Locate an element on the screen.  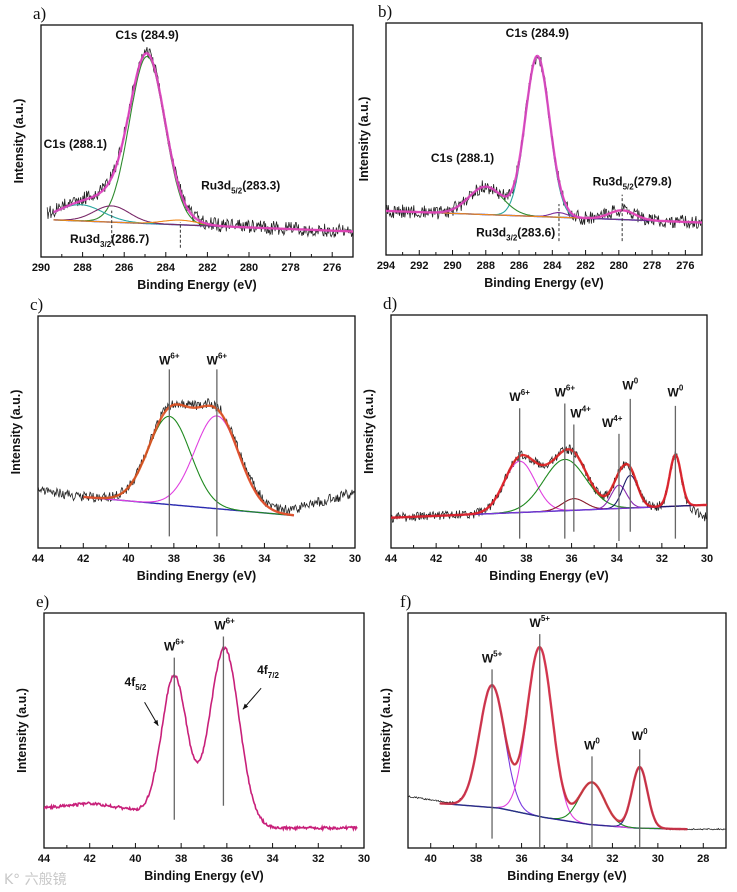
x-tick-label: 282 is located at coordinates (585, 266).